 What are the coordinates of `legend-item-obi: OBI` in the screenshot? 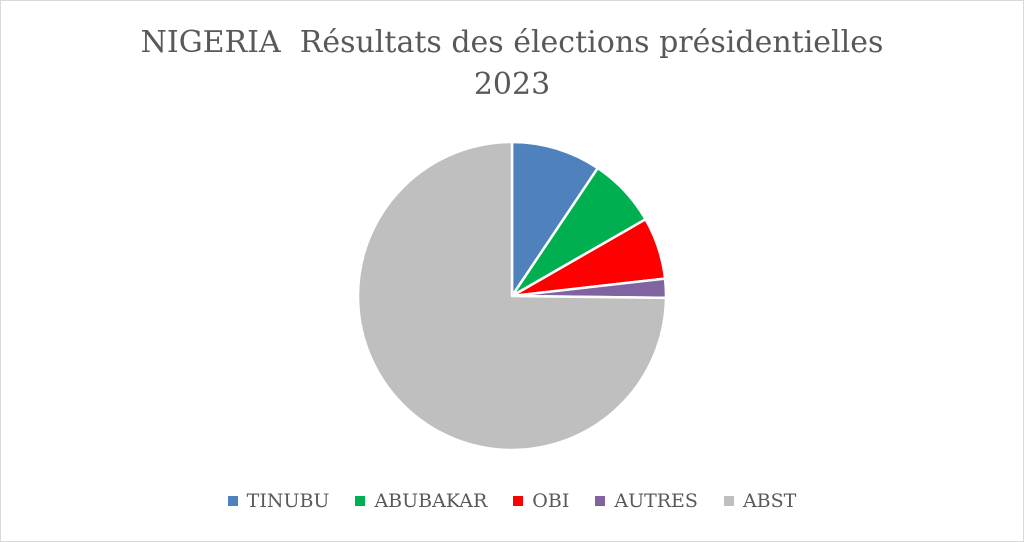 It's located at (541, 501).